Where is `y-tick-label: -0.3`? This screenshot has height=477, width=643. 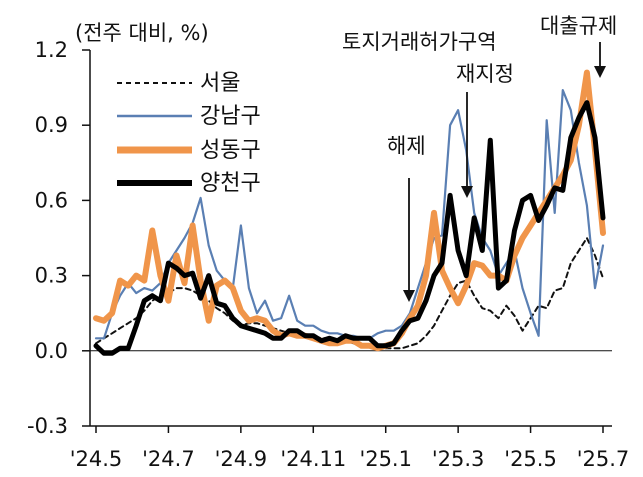
y-tick-label: -0.3 is located at coordinates (47, 426).